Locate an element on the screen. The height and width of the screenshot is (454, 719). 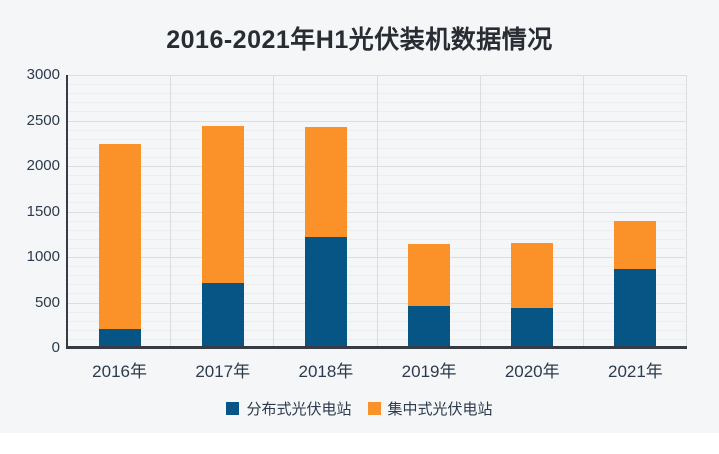
legend-label-distributed: 分布式光伏电站 is located at coordinates (299, 409).